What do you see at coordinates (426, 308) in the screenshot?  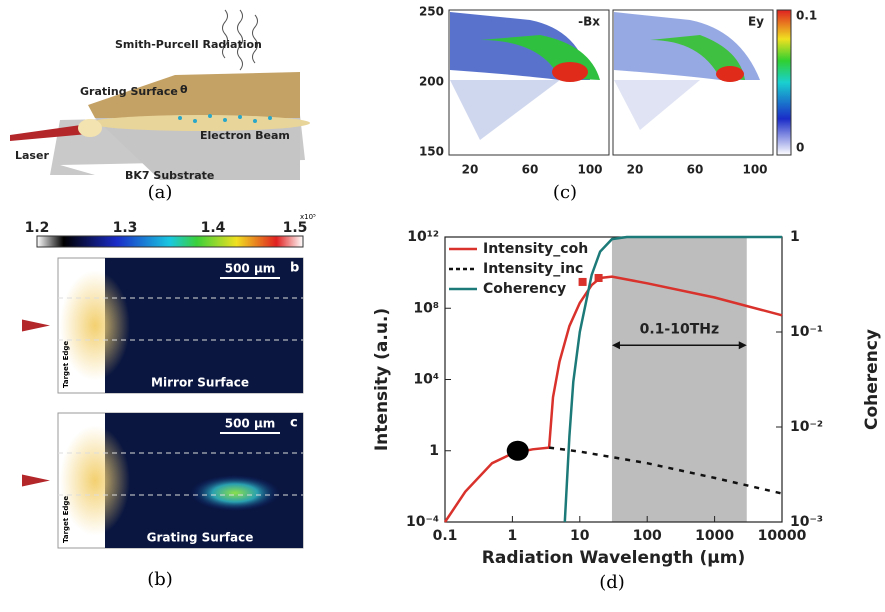 I see `y-tick-label: 10⁸` at bounding box center [426, 308].